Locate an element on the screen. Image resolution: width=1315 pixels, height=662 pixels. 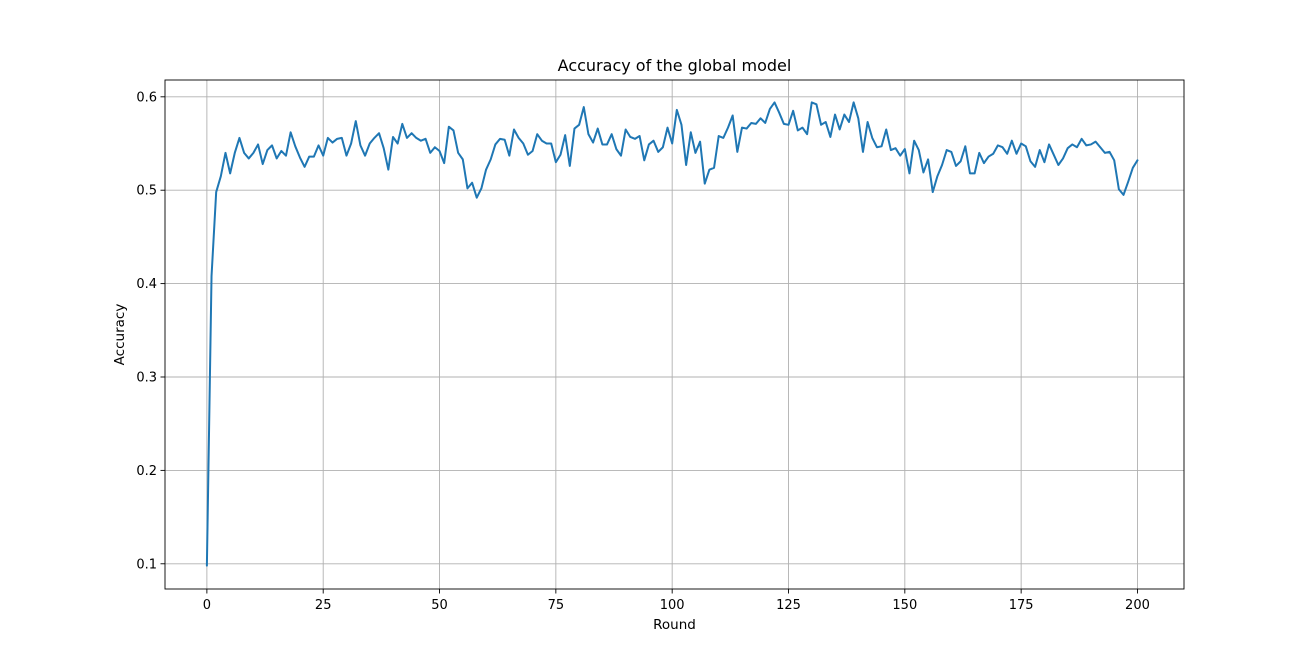
y-tick-label: 0.2 is located at coordinates (146, 471).